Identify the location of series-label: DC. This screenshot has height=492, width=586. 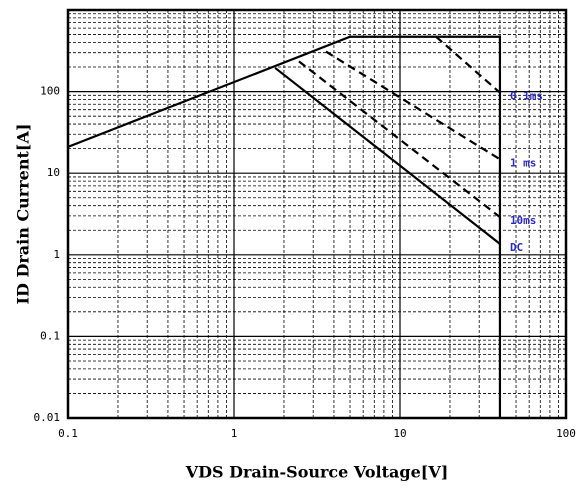
(516, 247).